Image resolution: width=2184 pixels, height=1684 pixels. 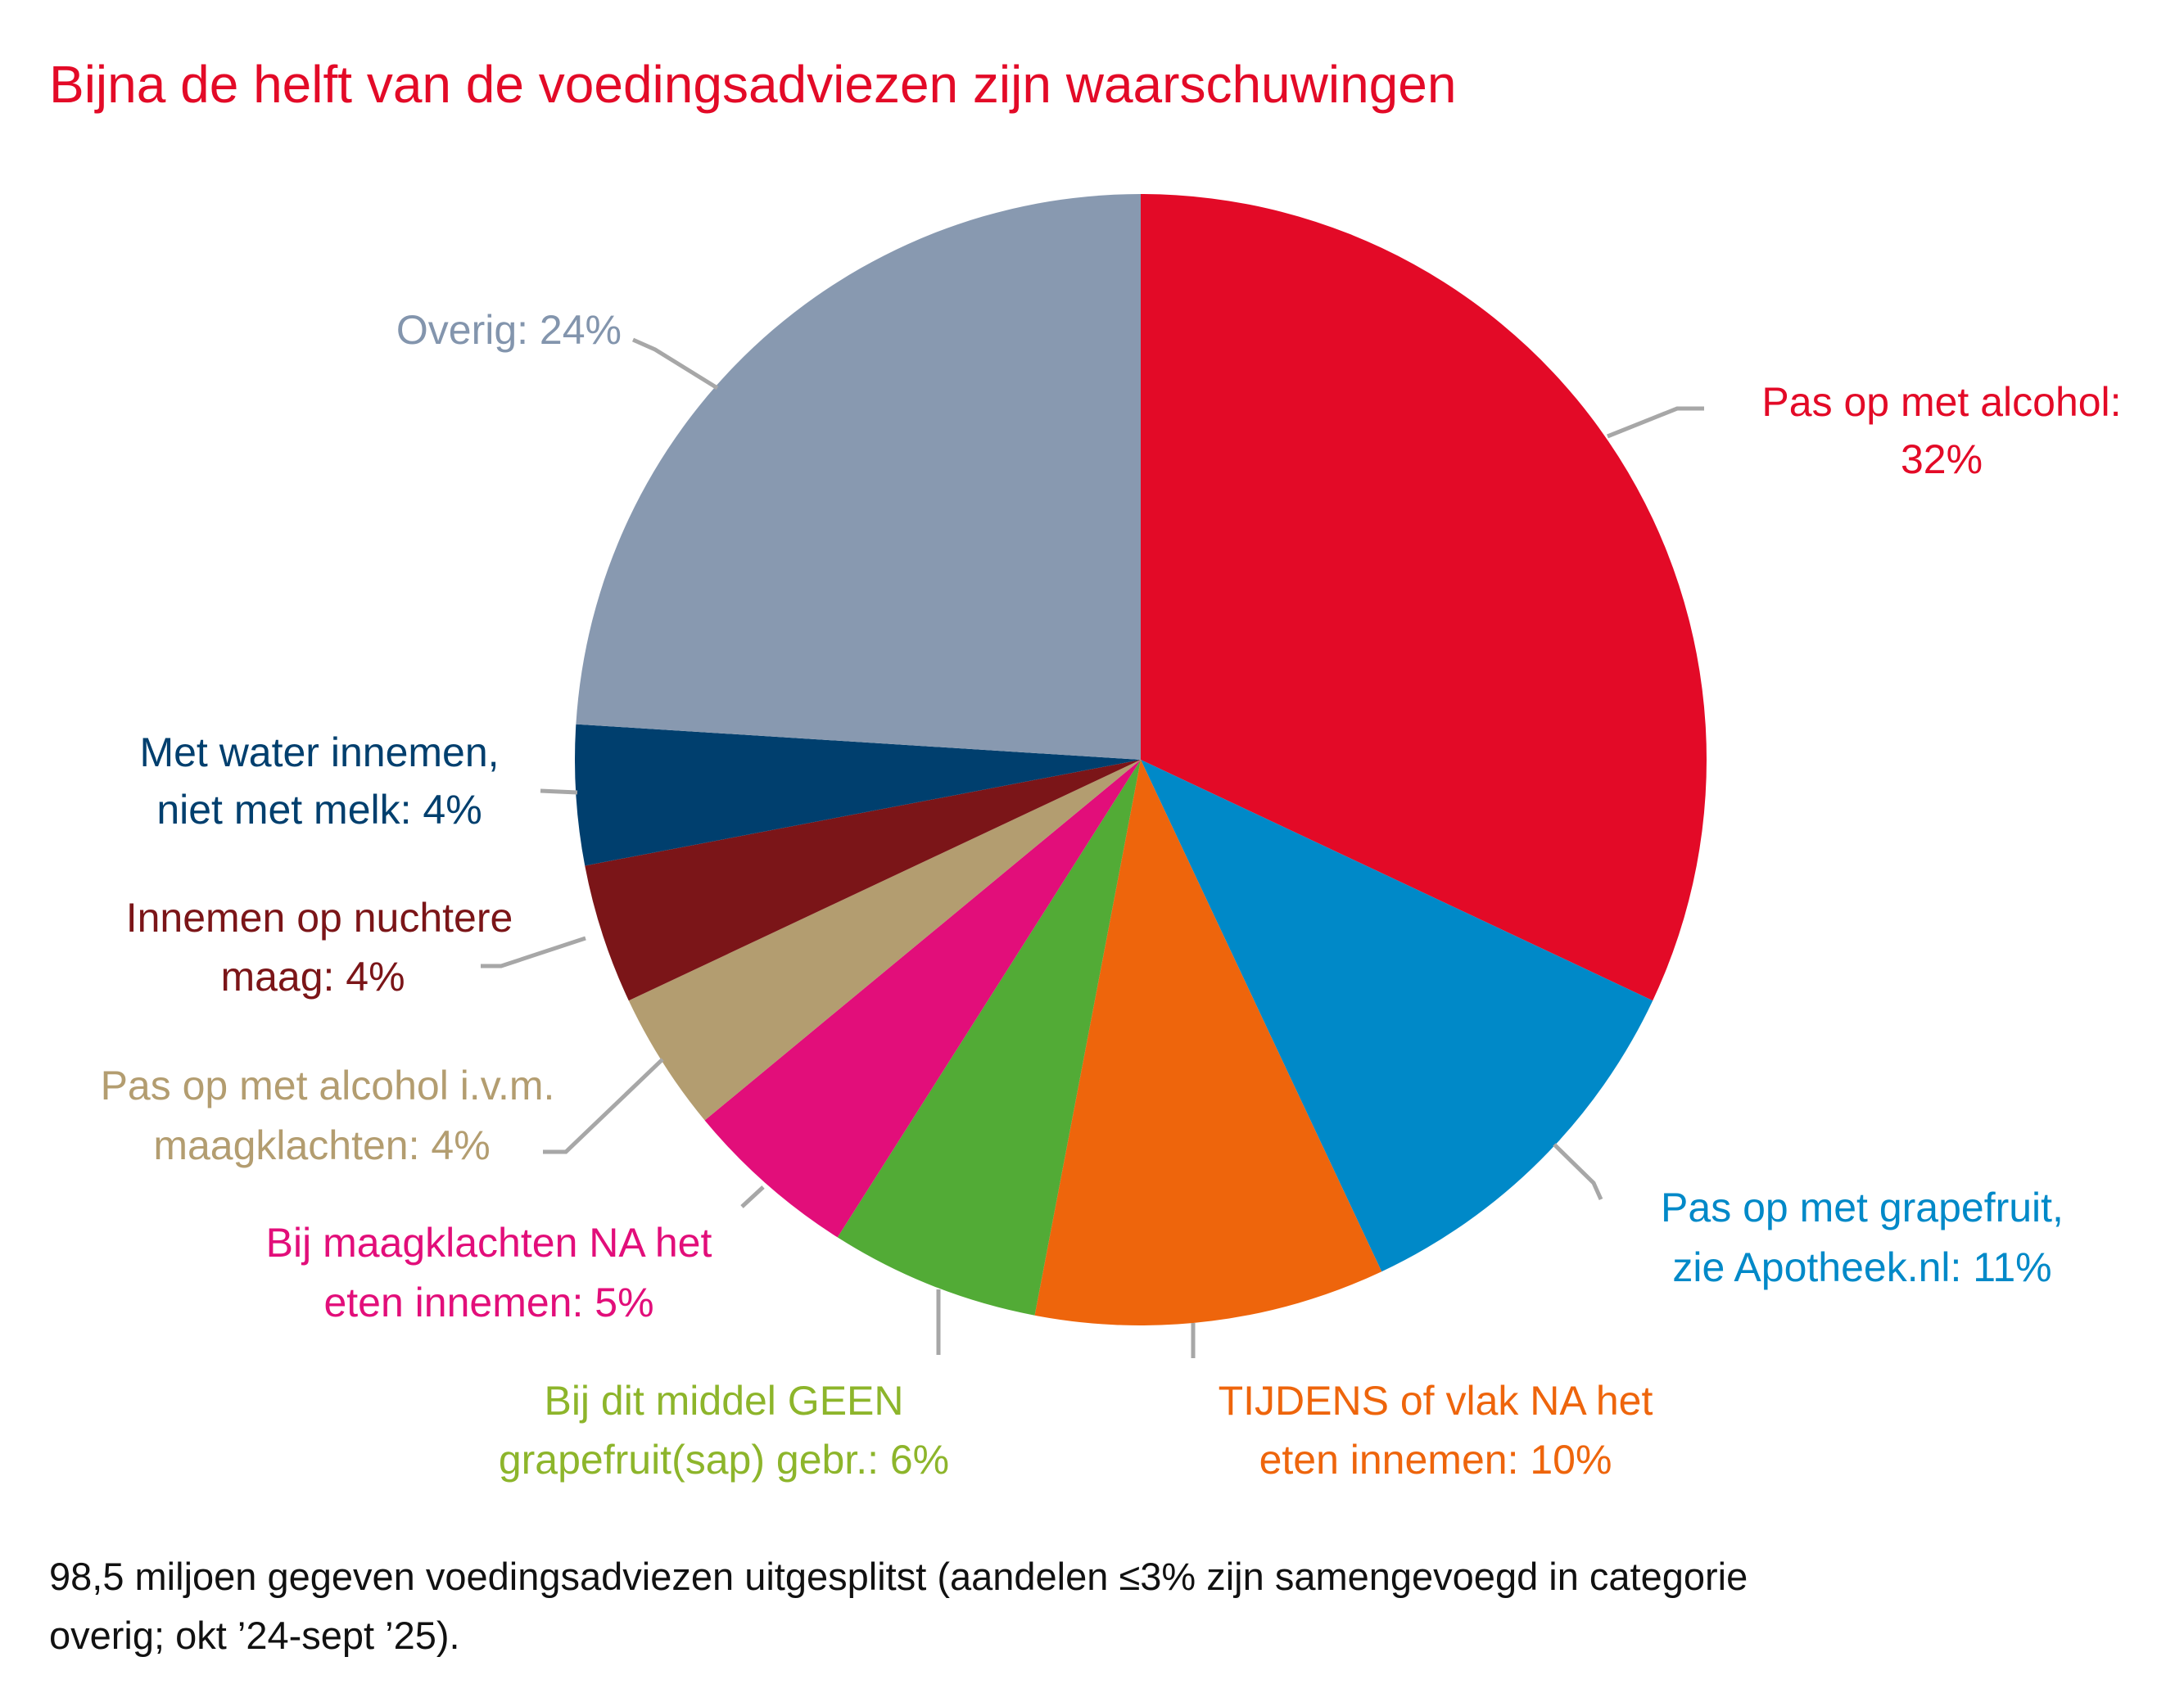 I want to click on leader-line-maagklachten-na, so click(x=752, y=1196).